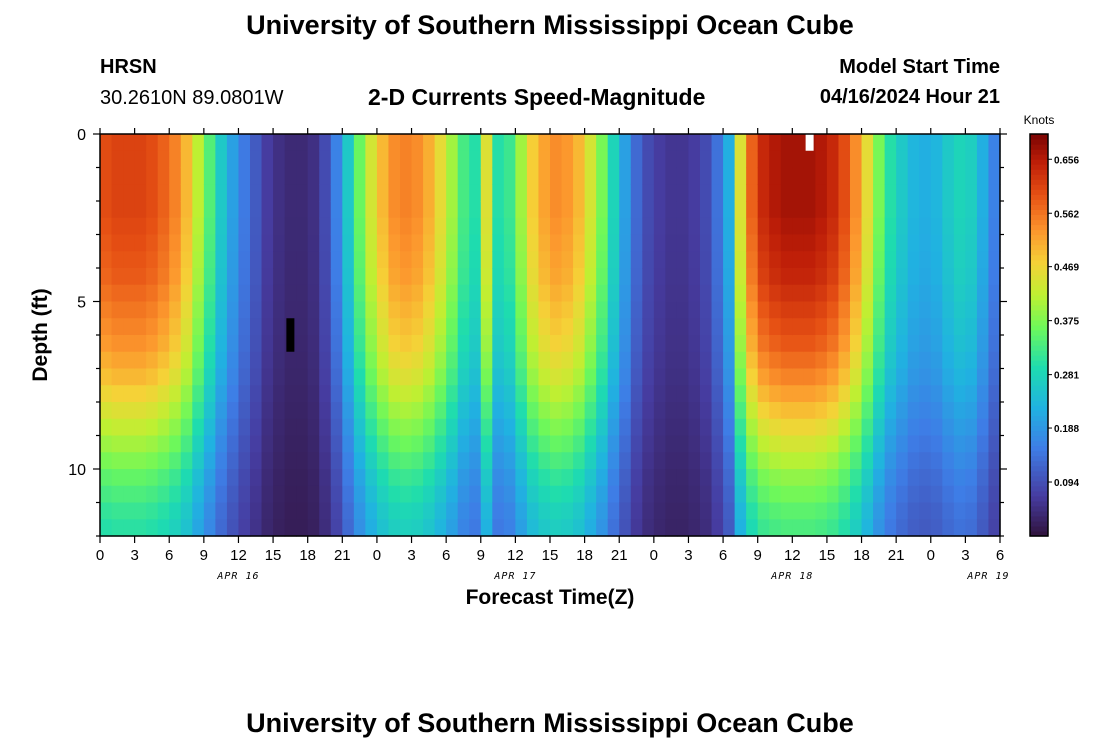  I want to click on missing-data-markers, so click(550, 243).